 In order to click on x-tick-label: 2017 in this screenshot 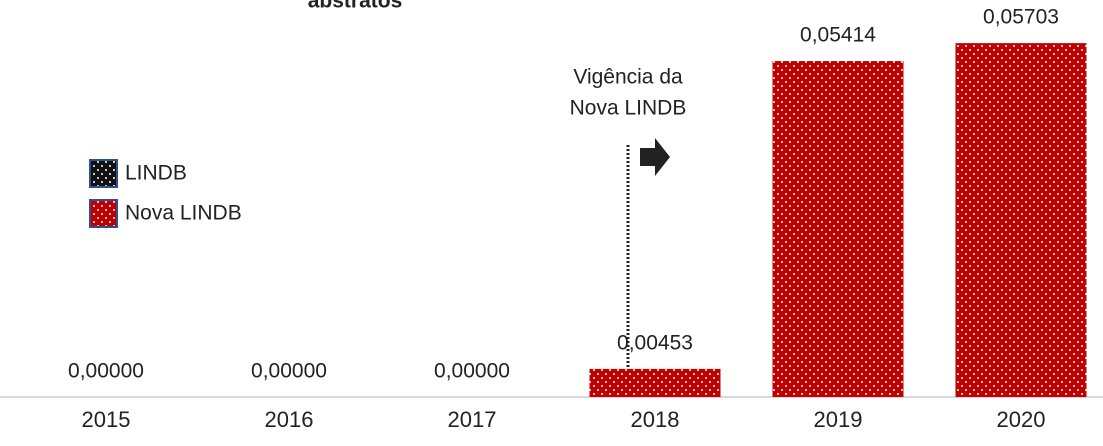, I will do `click(472, 419)`.